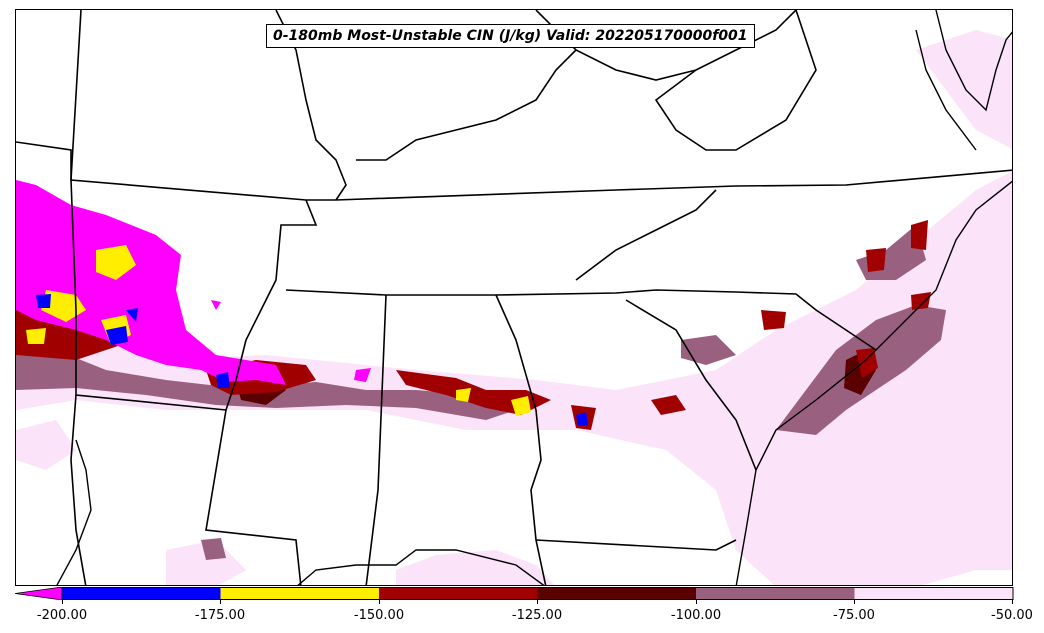 The image size is (1044, 633). I want to click on colorbar-tick-label: -125.00, so click(537, 615).